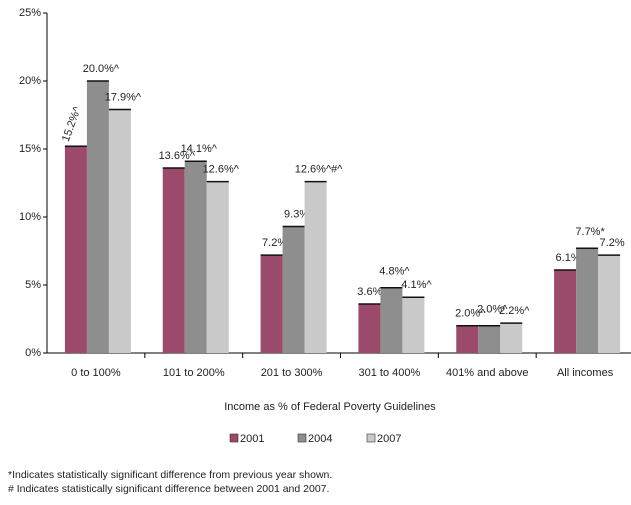 The height and width of the screenshot is (505, 631). I want to click on x-tick-label: All incomes, so click(585, 373).